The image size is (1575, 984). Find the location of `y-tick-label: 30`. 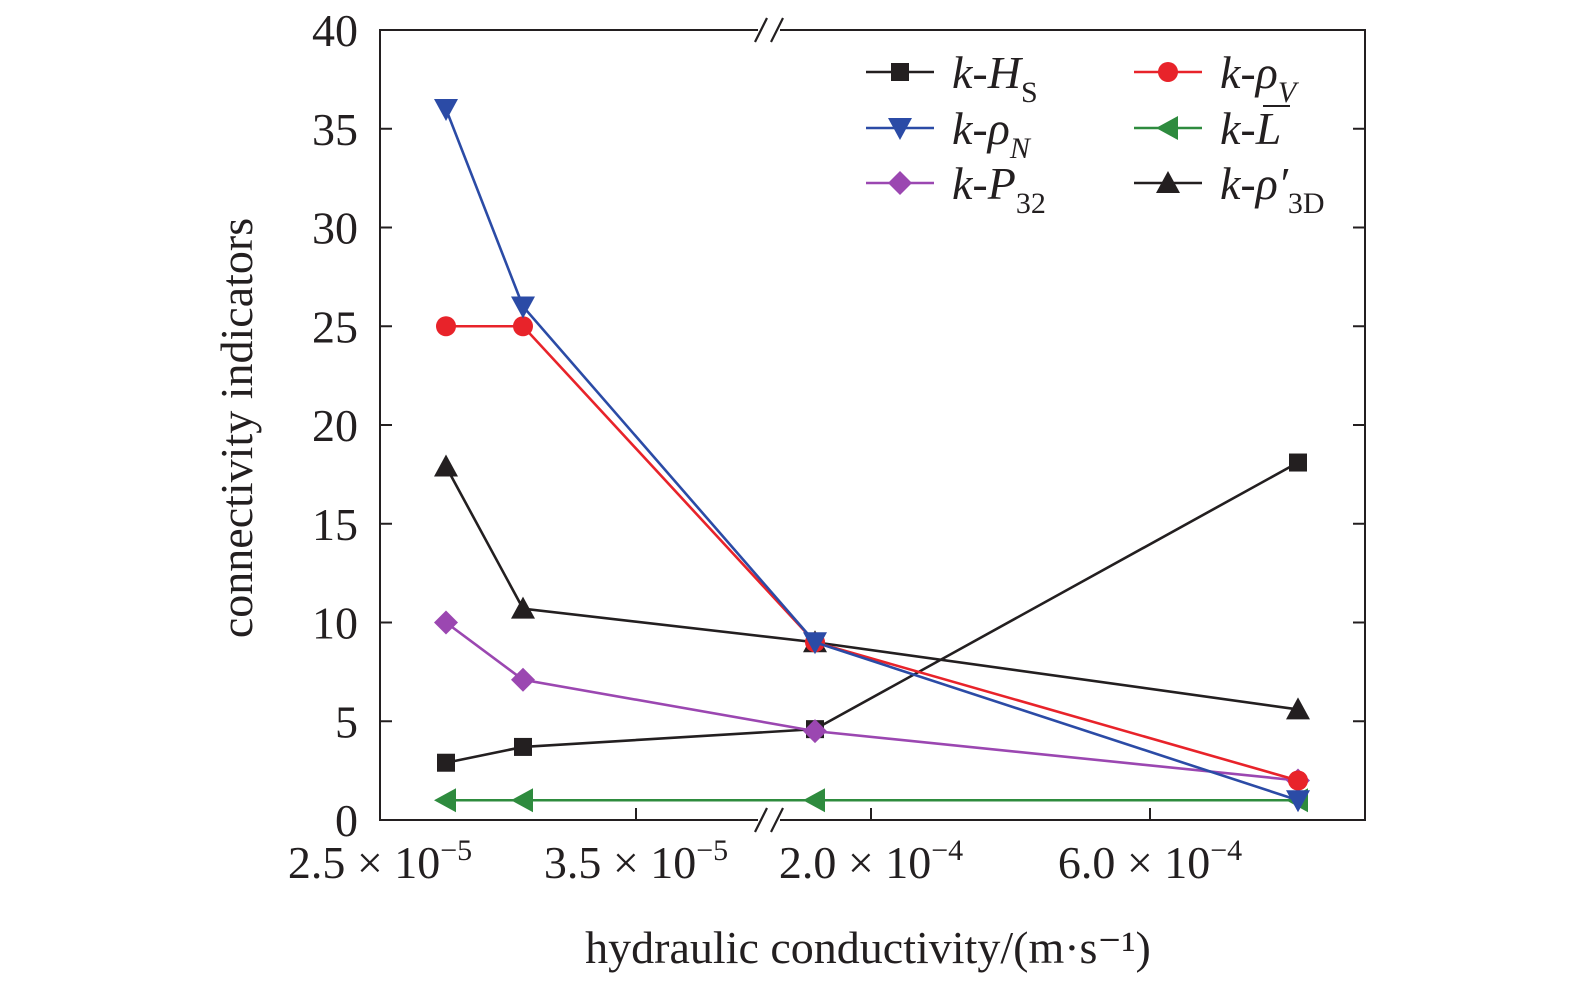

y-tick-label: 30 is located at coordinates (335, 228).